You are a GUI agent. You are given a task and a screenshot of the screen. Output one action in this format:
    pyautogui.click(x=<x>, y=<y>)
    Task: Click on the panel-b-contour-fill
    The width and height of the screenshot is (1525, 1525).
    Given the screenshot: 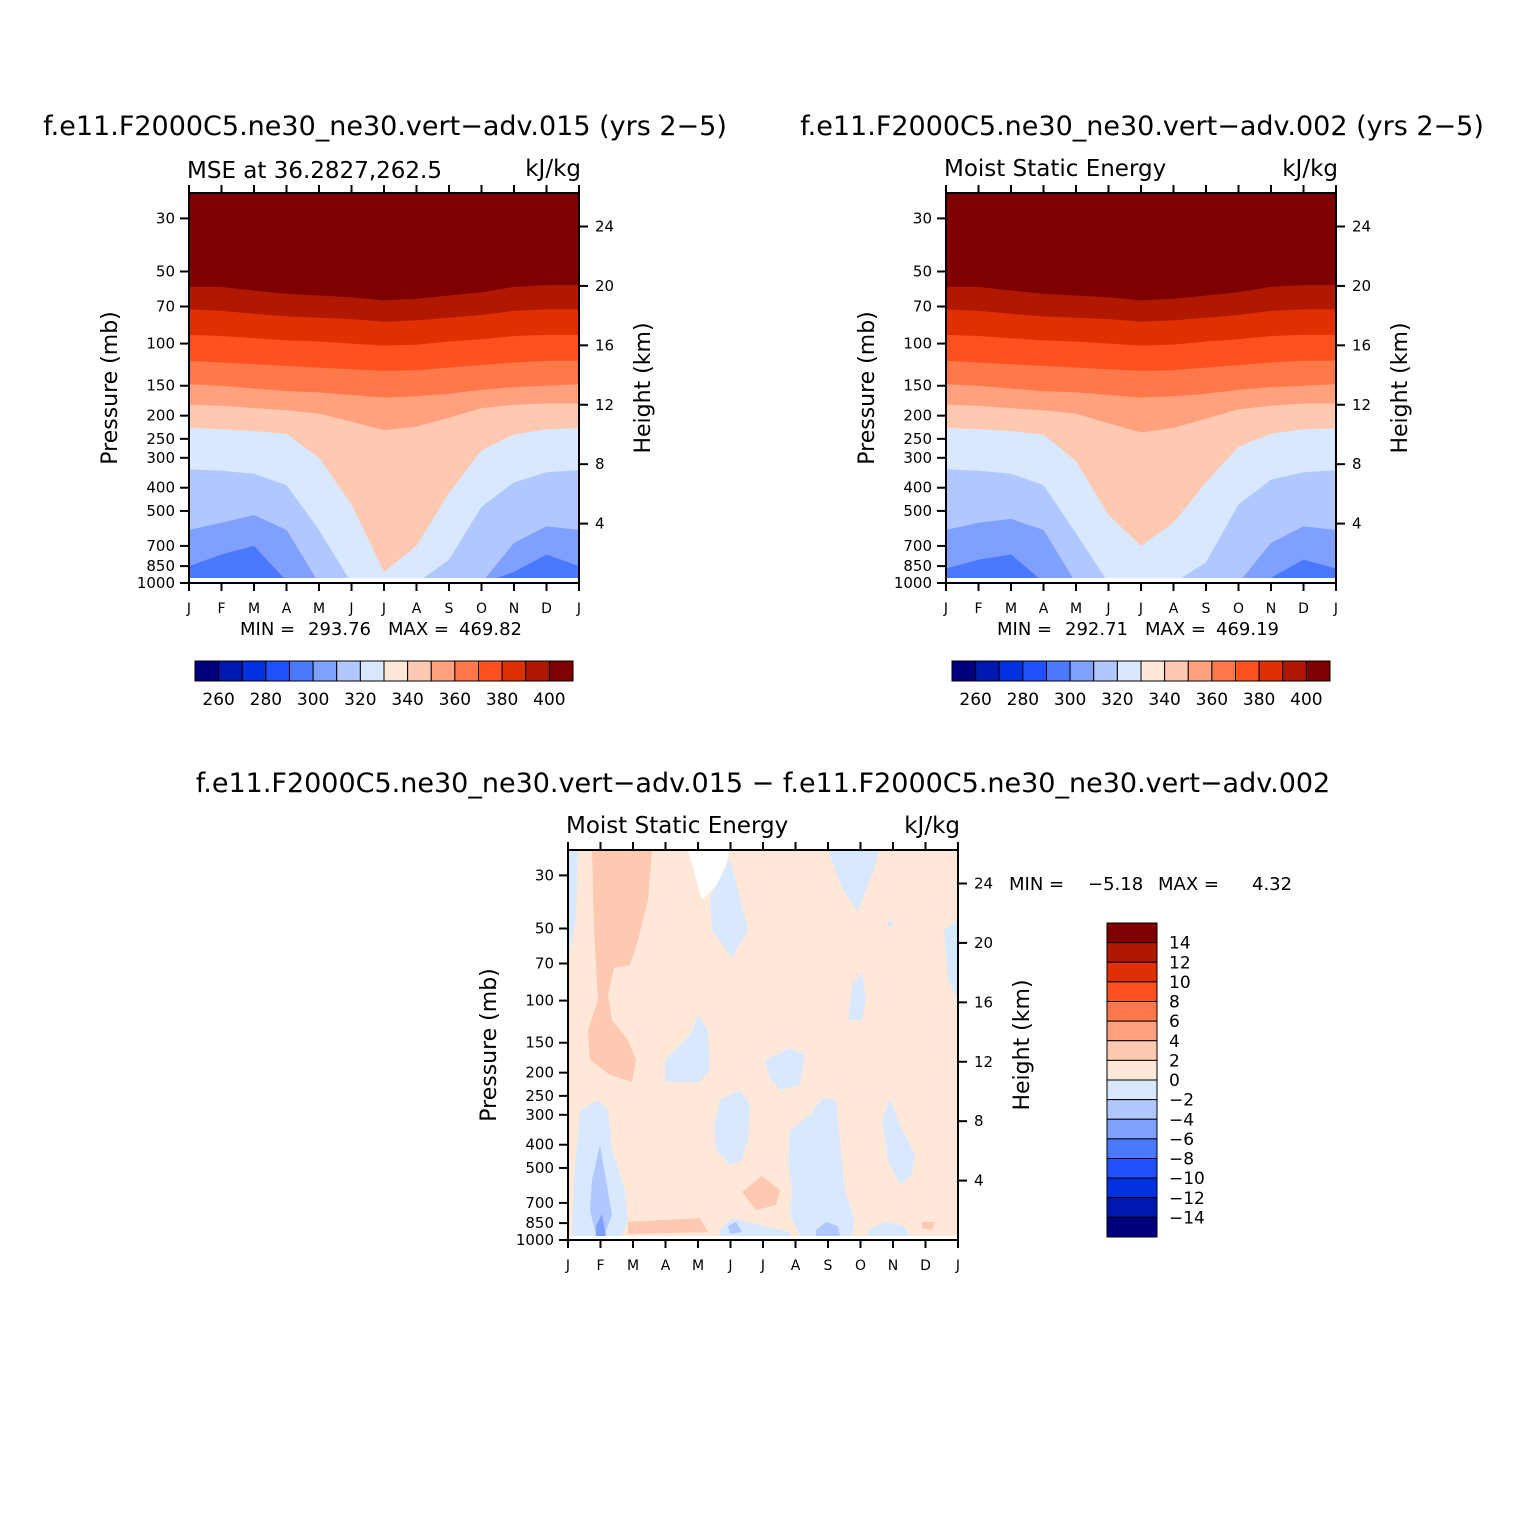 What is the action you would take?
    pyautogui.click(x=1141, y=388)
    